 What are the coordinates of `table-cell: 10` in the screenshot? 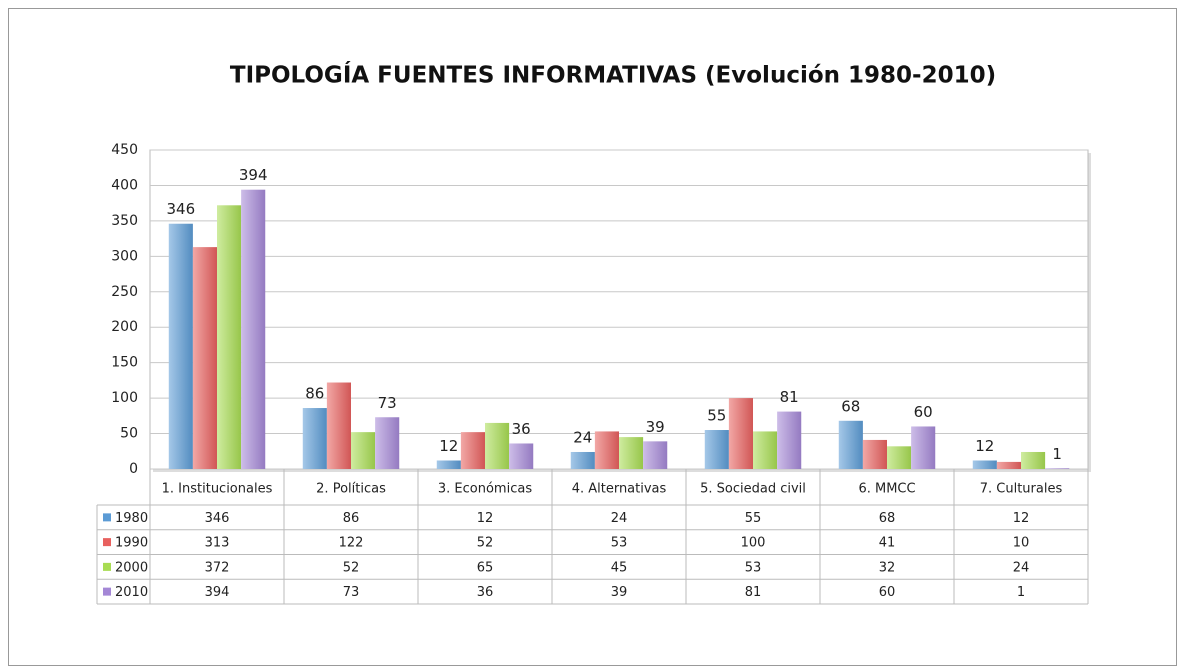 It's located at (1021, 543).